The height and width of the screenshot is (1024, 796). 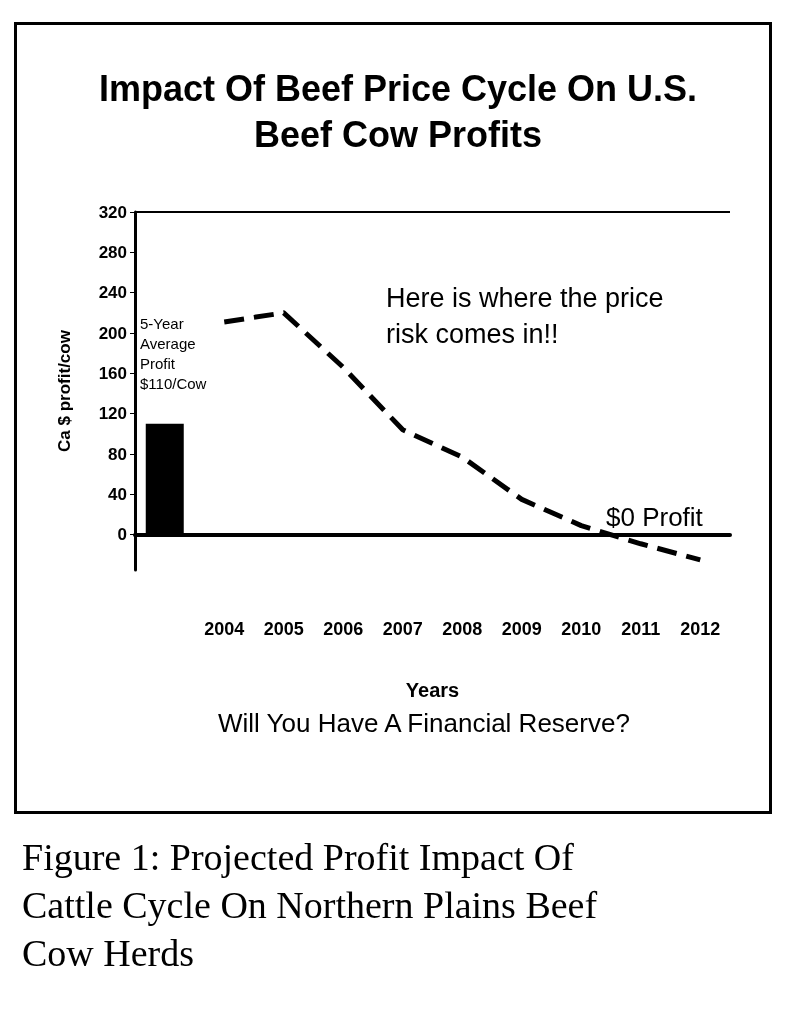 I want to click on y-tick-label: 320, so click(x=112, y=212).